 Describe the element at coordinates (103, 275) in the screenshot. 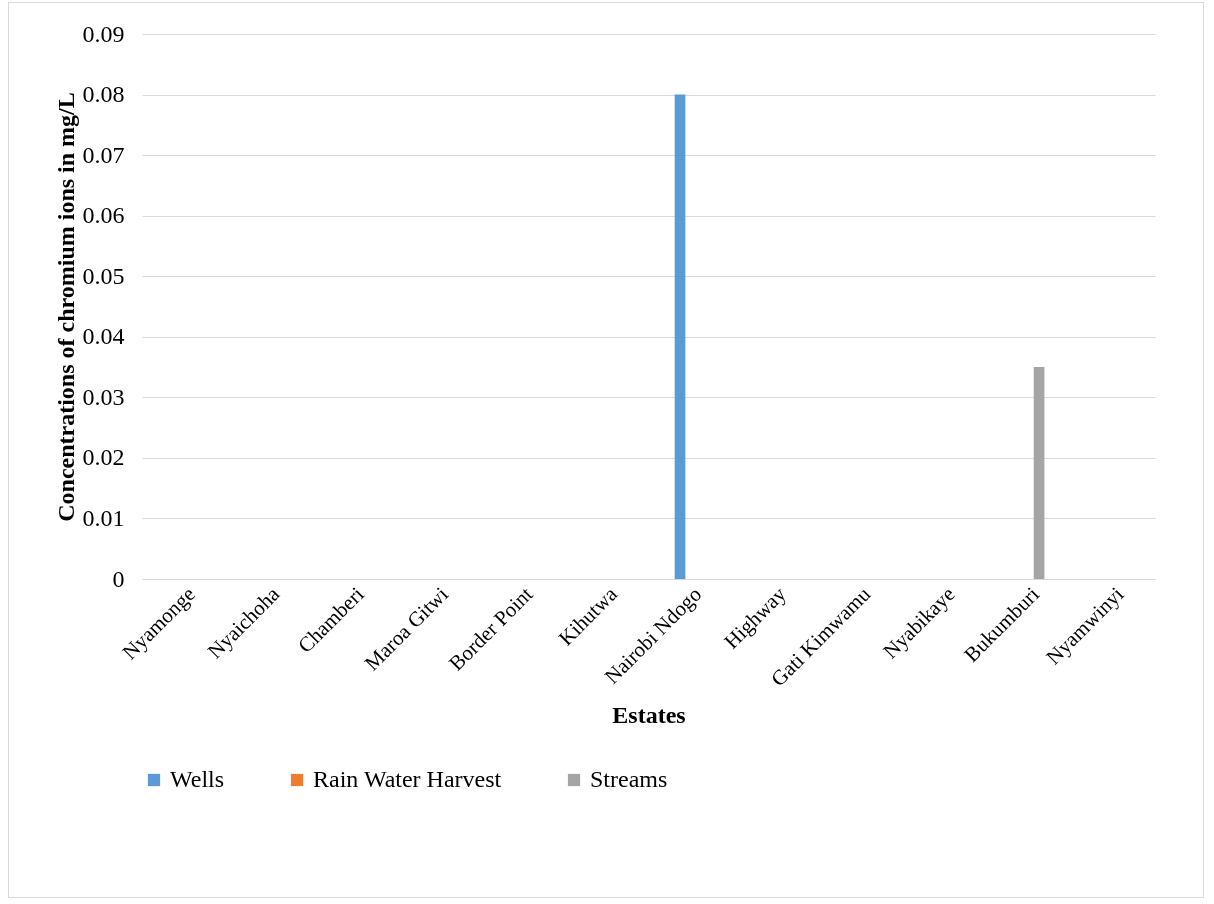

I see `y-tick-label: 0.05` at that location.